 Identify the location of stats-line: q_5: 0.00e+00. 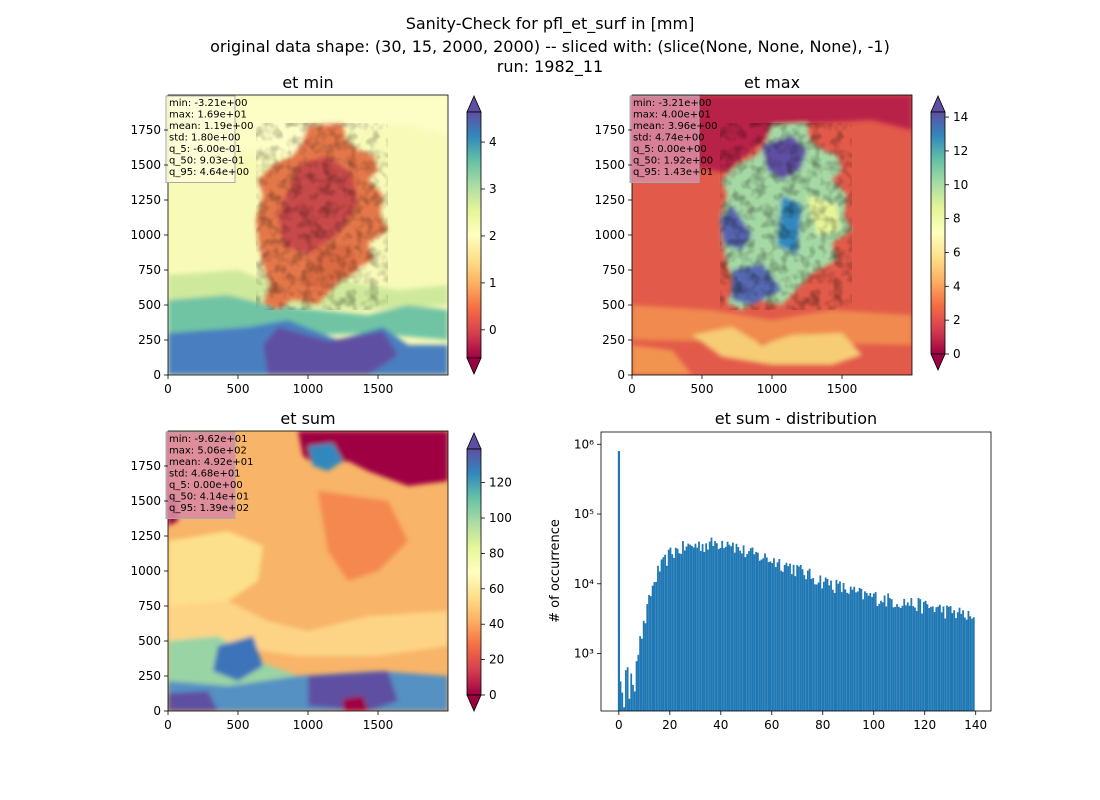
(670, 149).